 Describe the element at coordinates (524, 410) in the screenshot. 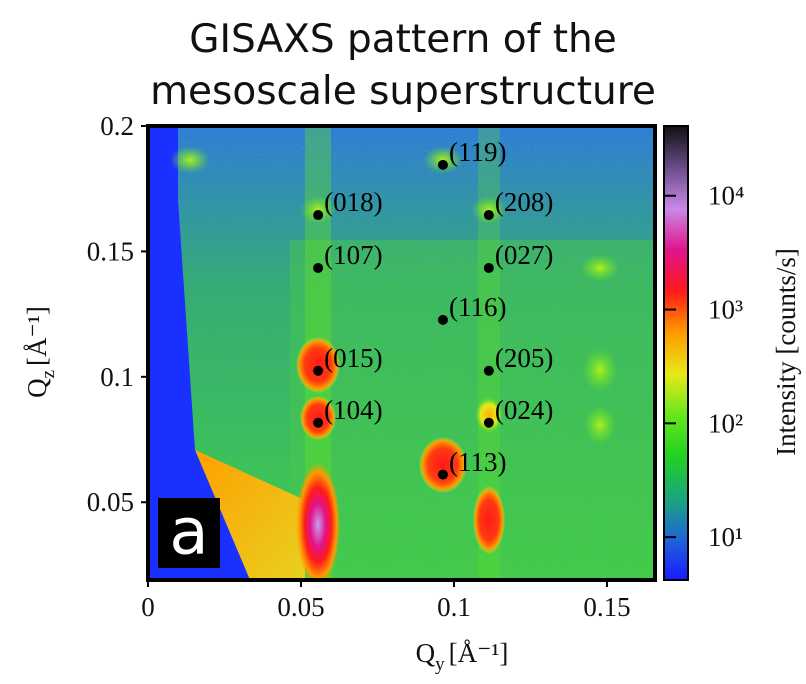

I see `point-label: (024)` at that location.